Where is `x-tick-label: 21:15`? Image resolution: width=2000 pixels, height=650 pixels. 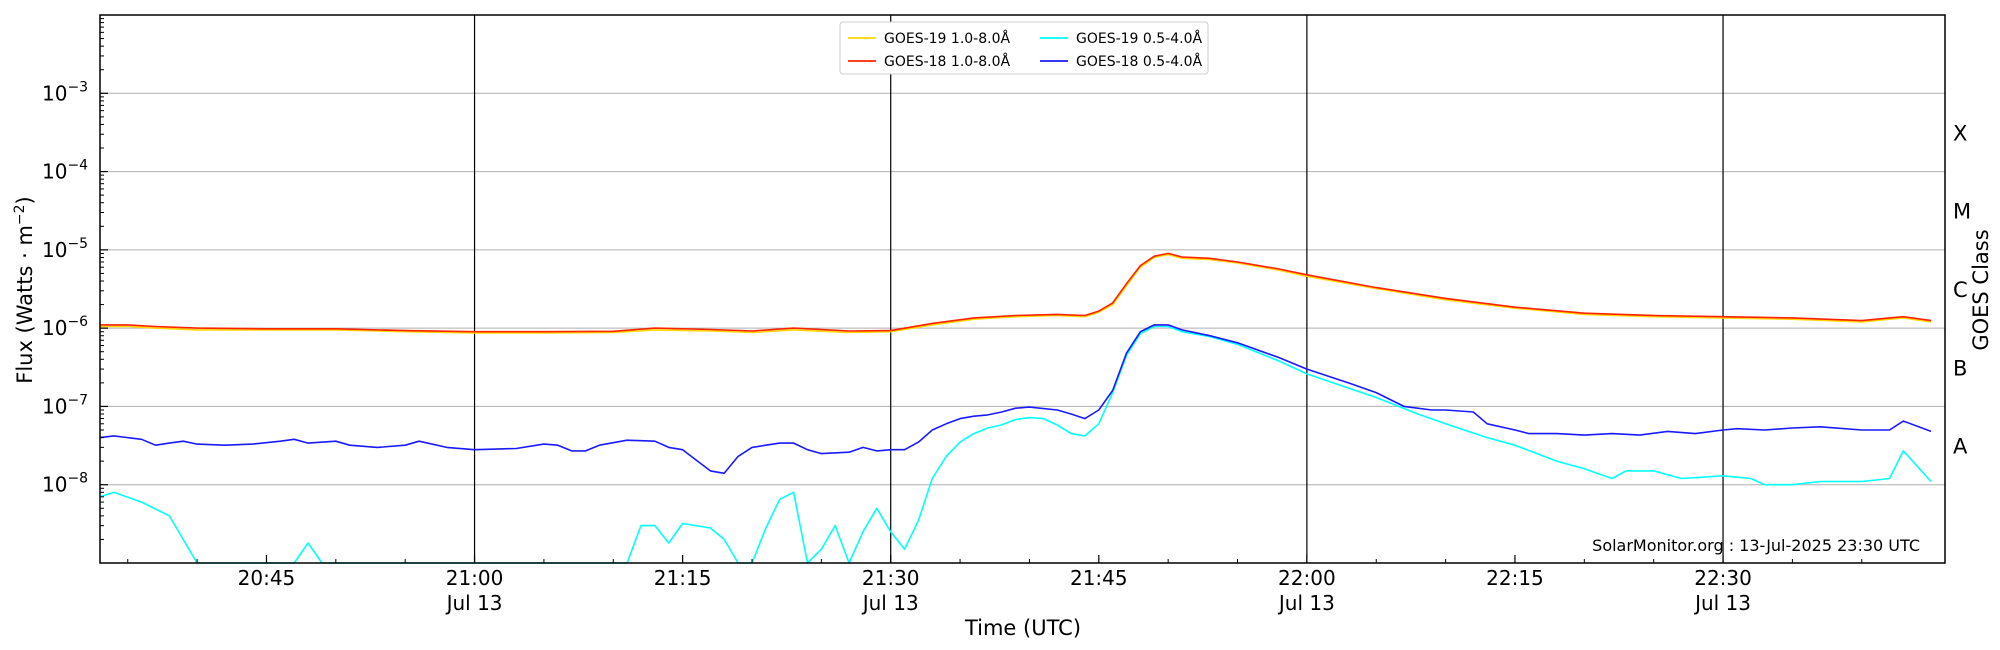 x-tick-label: 21:15 is located at coordinates (683, 578).